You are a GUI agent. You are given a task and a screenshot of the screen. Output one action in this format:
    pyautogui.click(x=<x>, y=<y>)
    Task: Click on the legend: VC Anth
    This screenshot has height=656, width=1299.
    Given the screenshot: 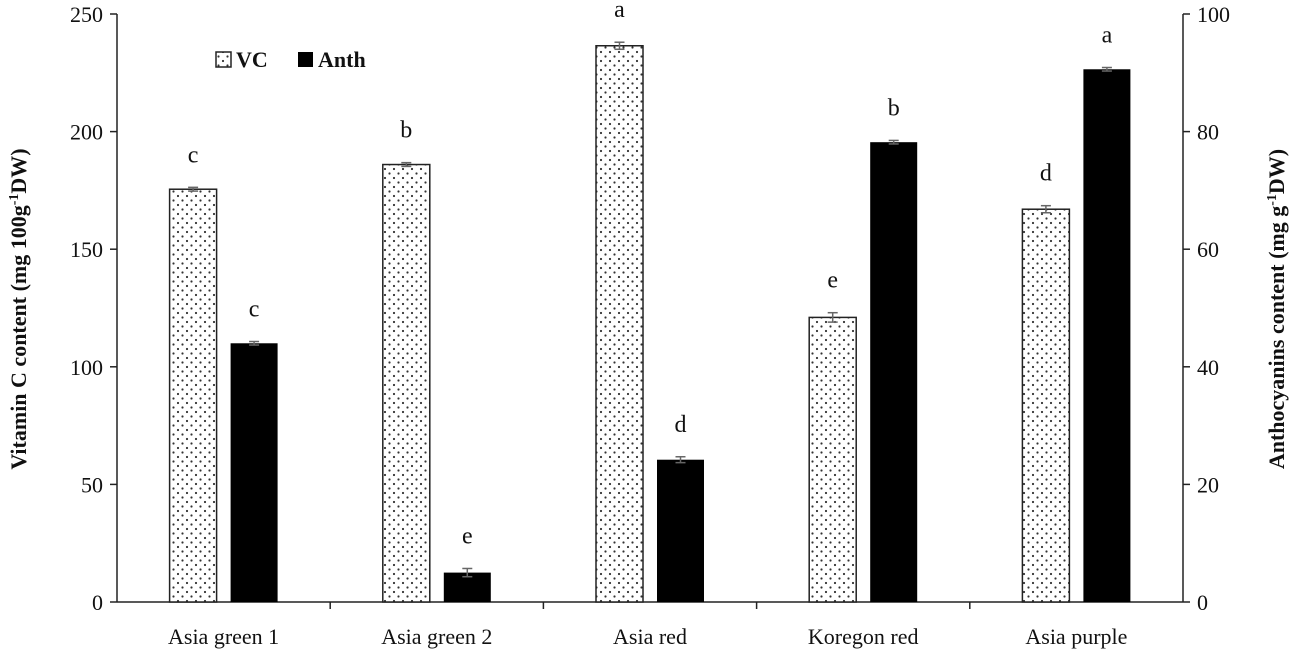 What is the action you would take?
    pyautogui.click(x=290, y=59)
    